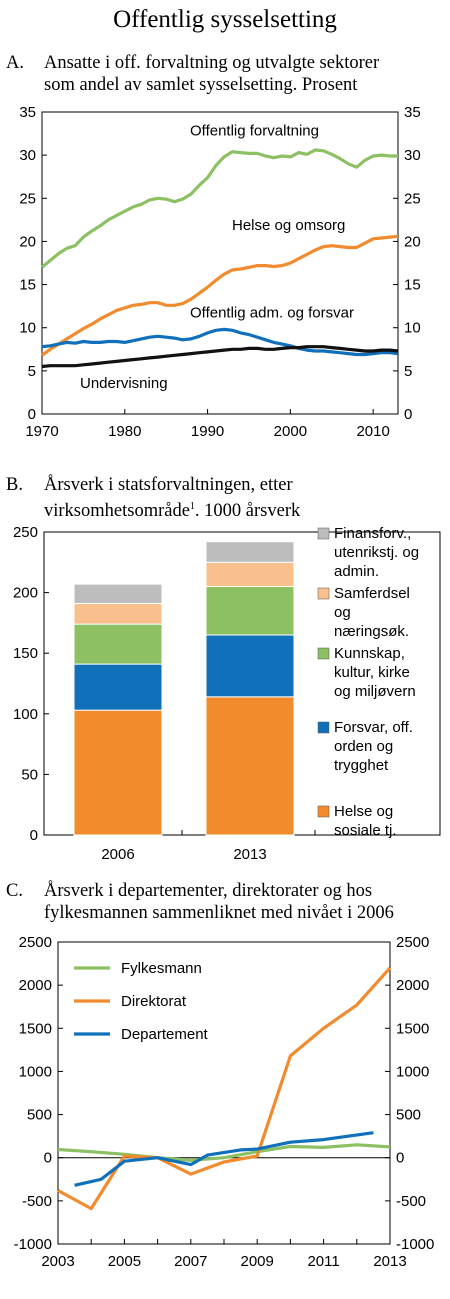 The width and height of the screenshot is (450, 1299). What do you see at coordinates (14, 891) in the screenshot?
I see `panel-c-letter: C.` at bounding box center [14, 891].